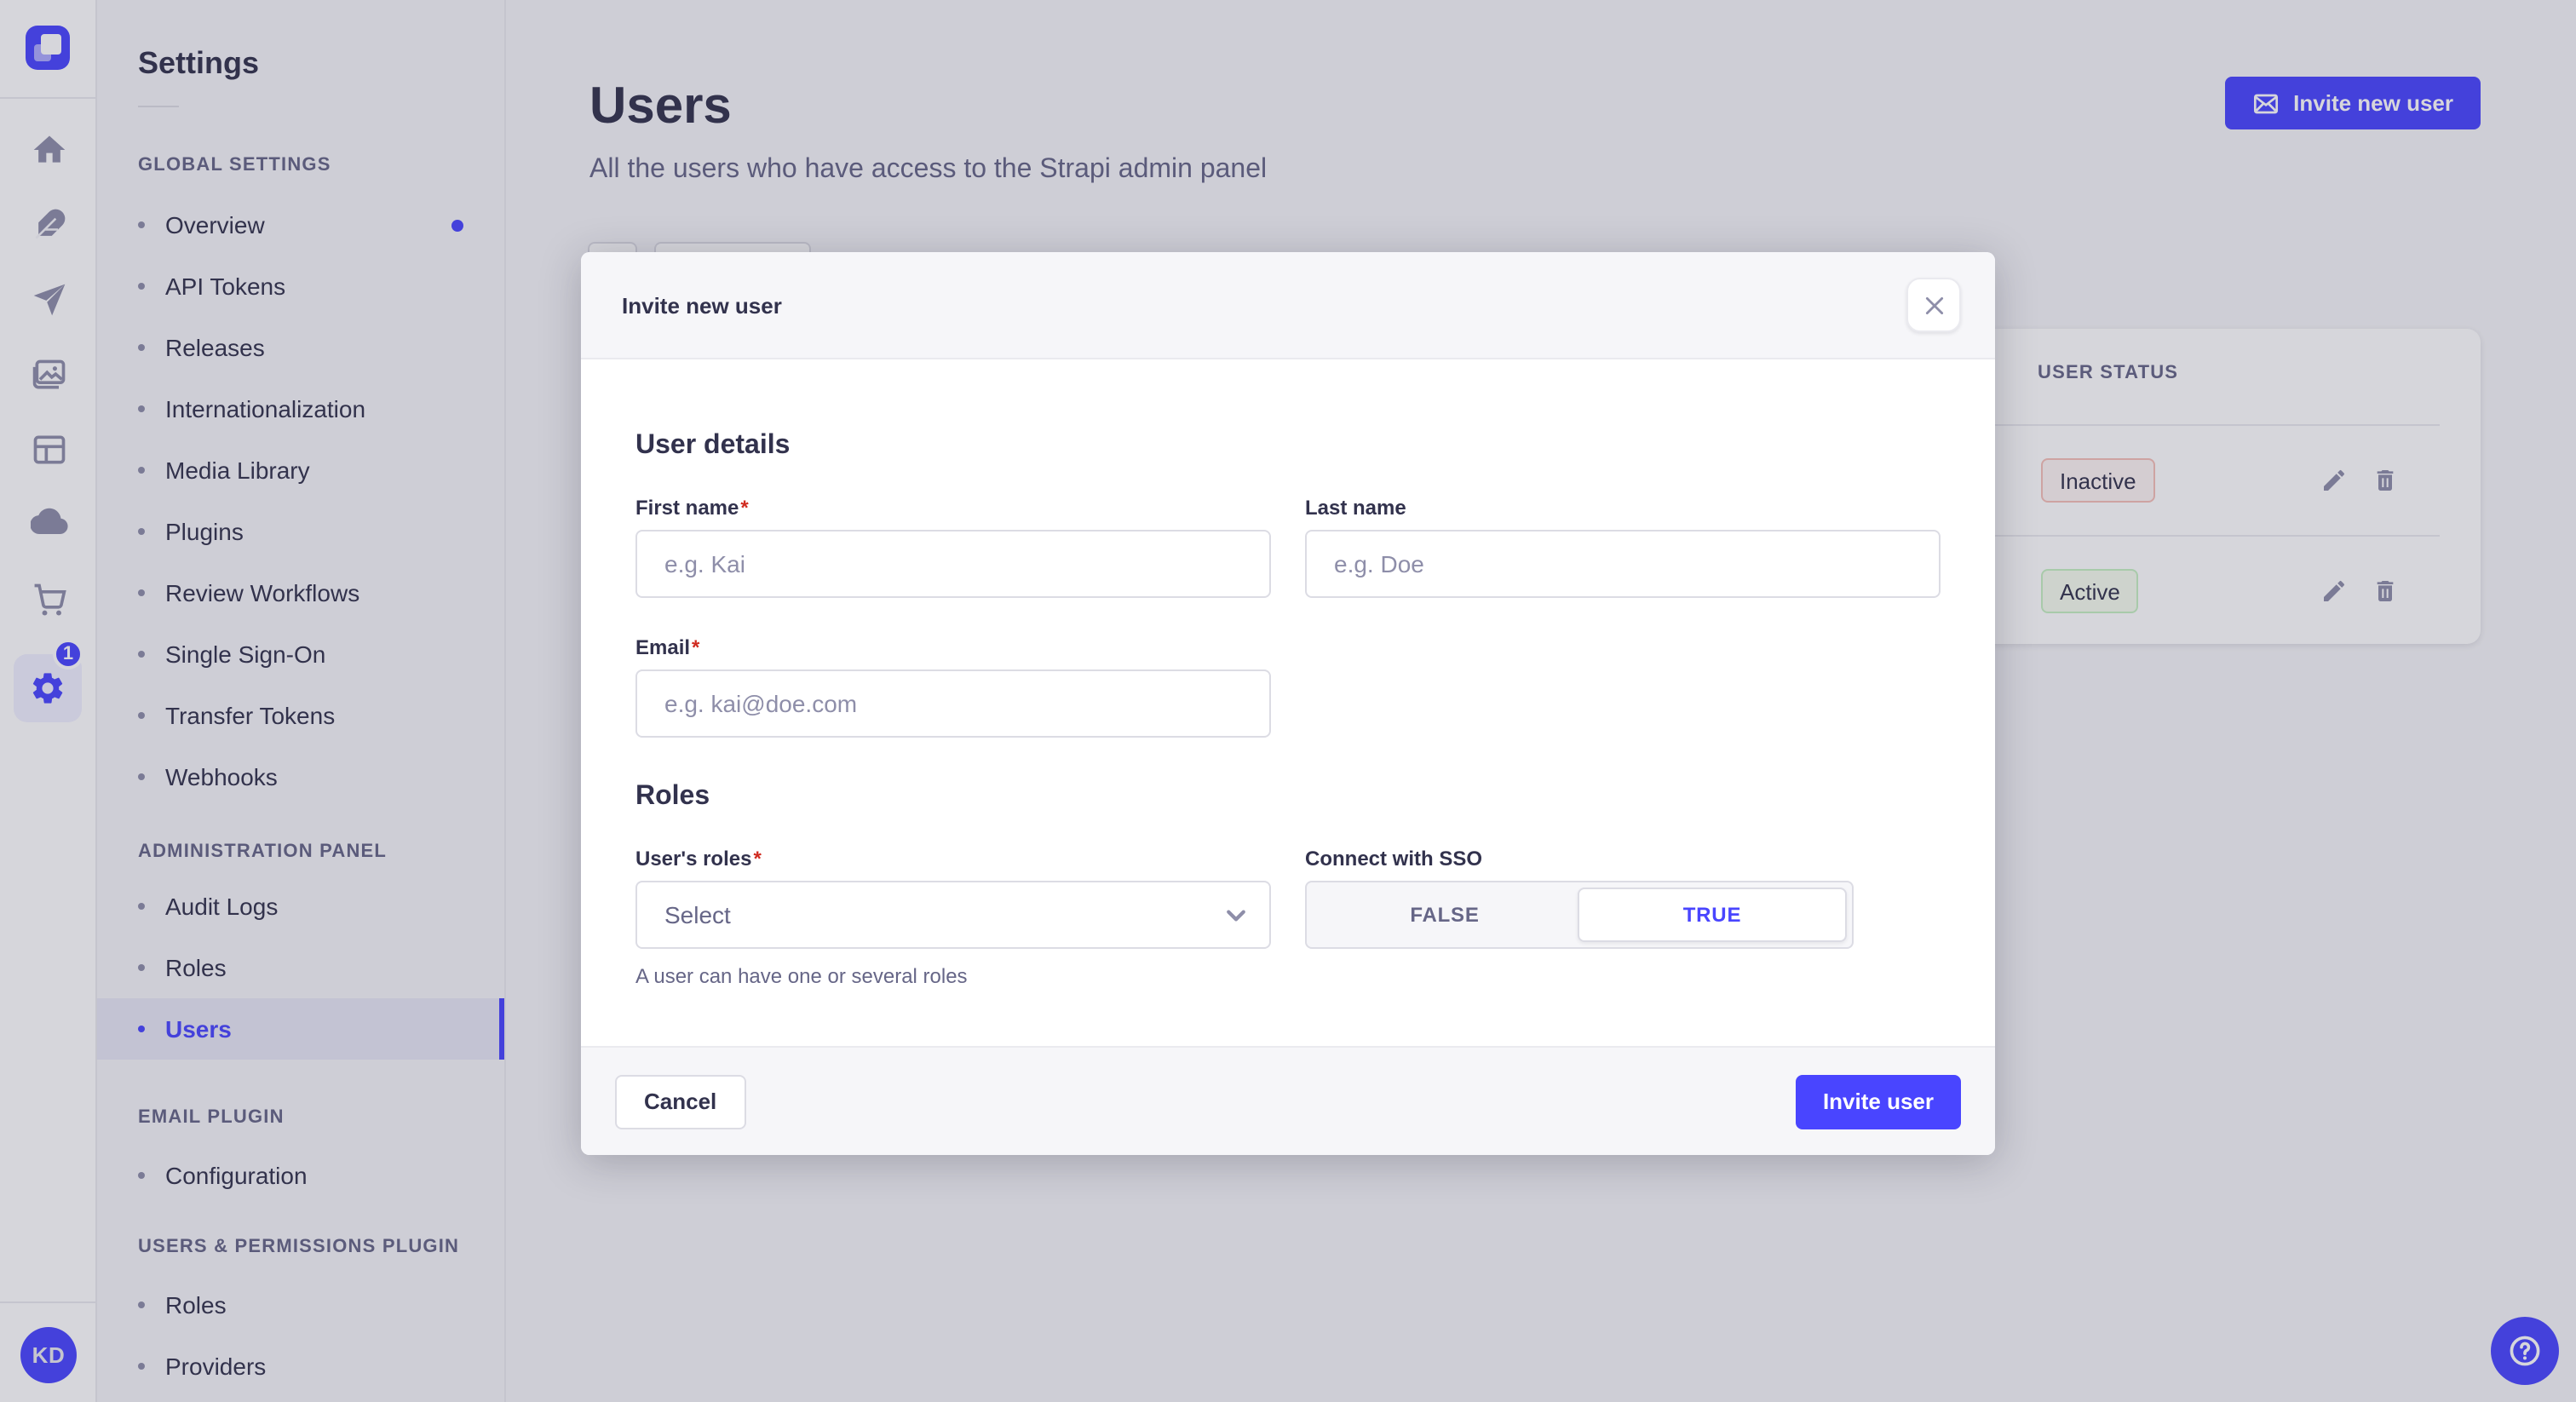 This screenshot has width=2576, height=1402. I want to click on sidebar-item-home, so click(49, 149).